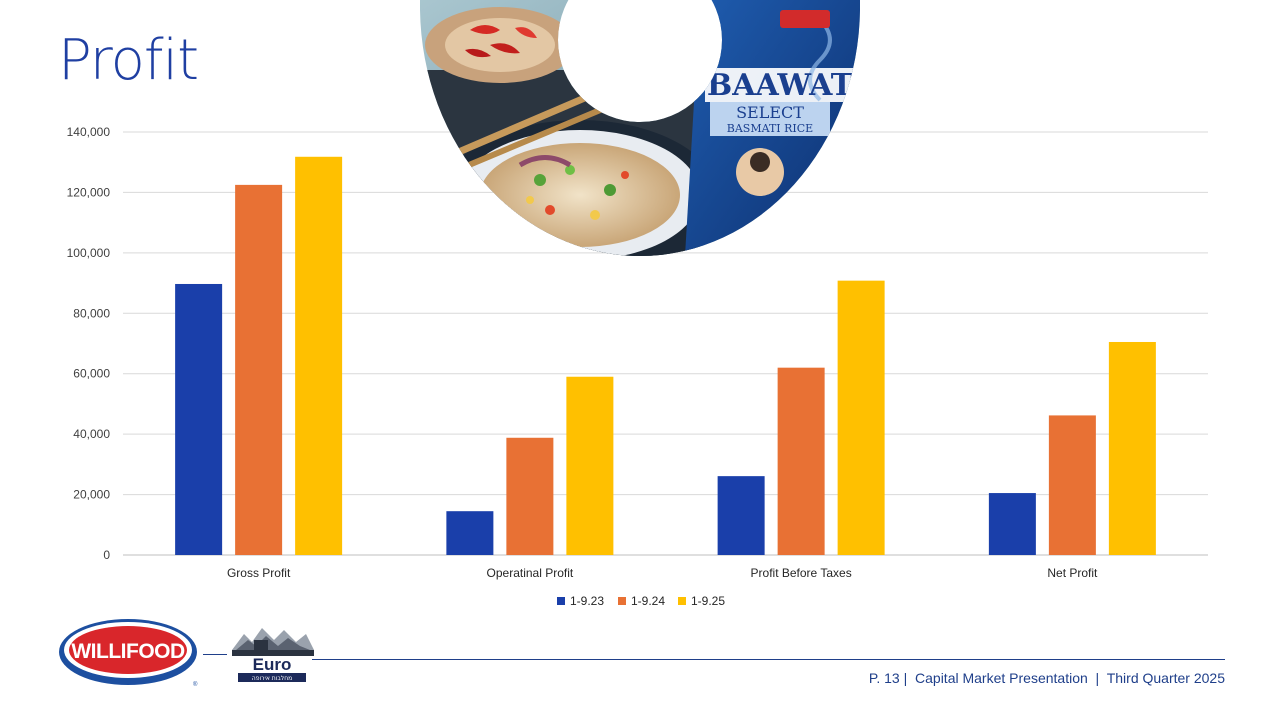  I want to click on willifood-logo: WILLIFOOD ®, so click(128, 653).